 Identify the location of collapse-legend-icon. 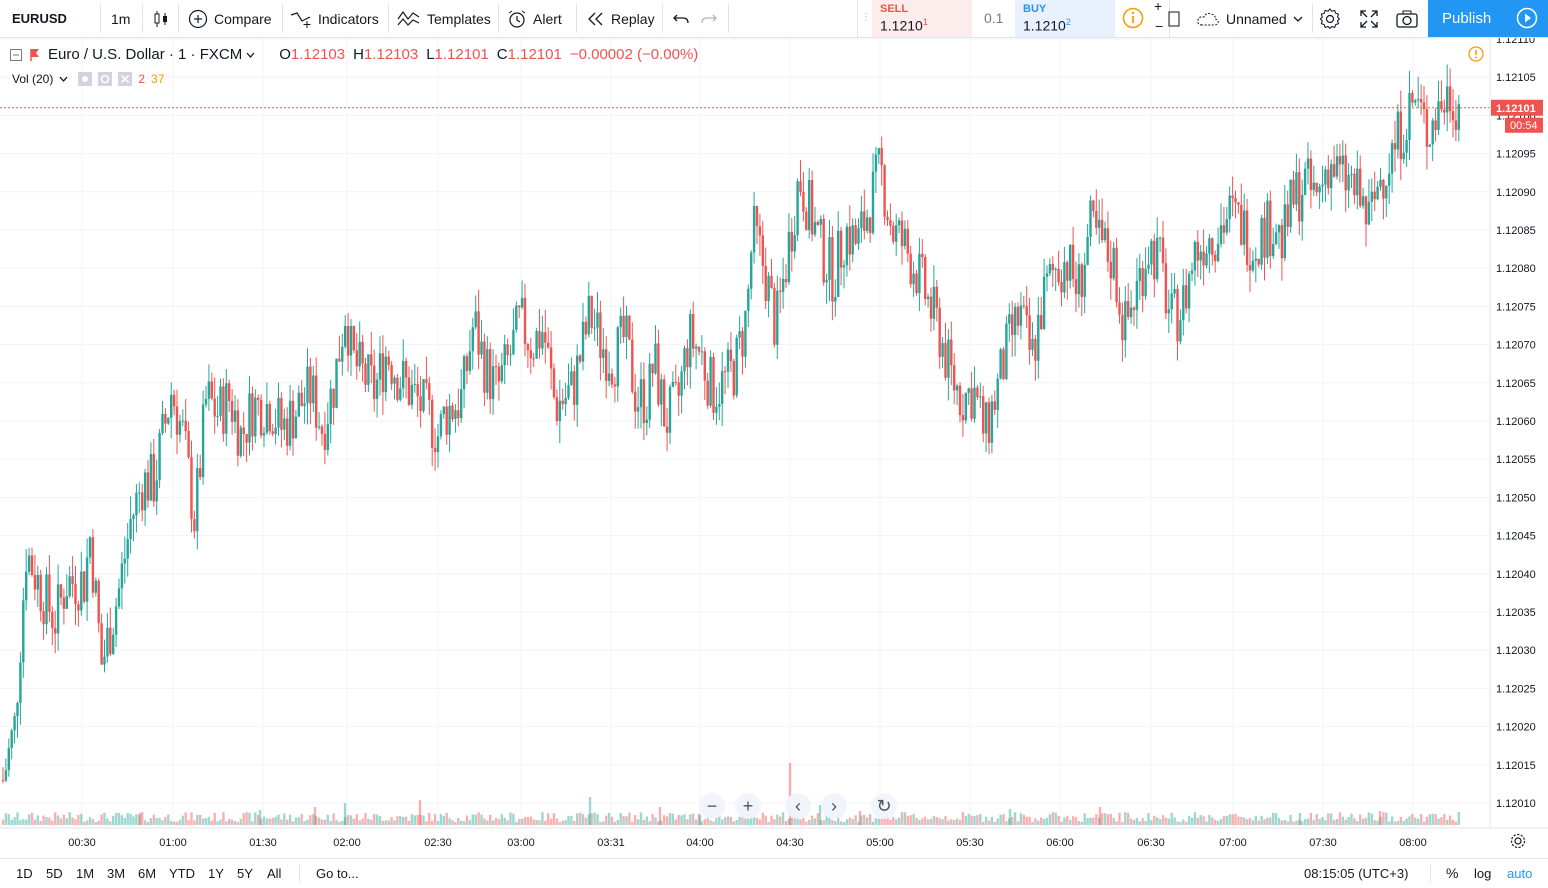
(16, 54).